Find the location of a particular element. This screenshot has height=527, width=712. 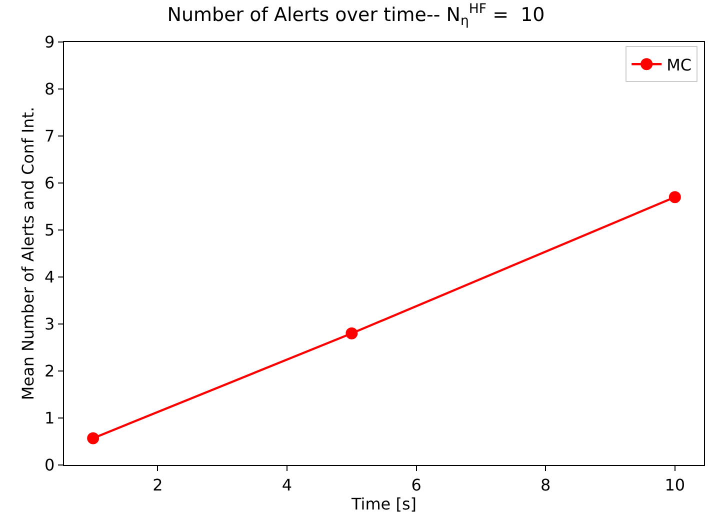

y-tick-label: 2 is located at coordinates (49, 371).